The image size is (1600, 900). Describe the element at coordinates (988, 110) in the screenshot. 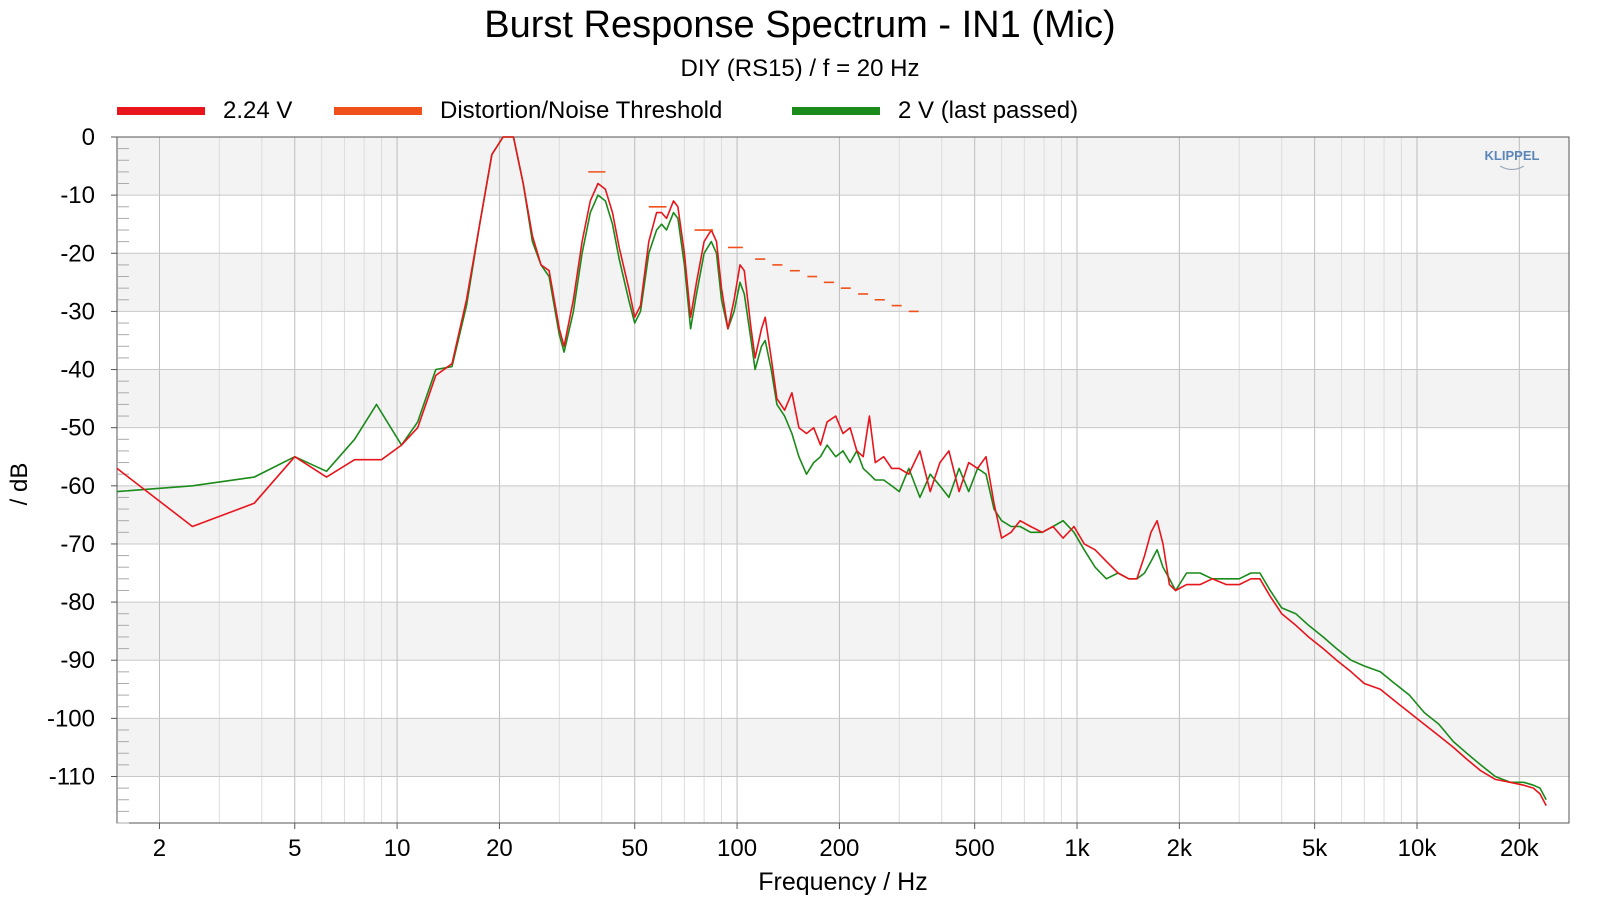

I see `legend-label-green: 2 V (last passed)` at that location.